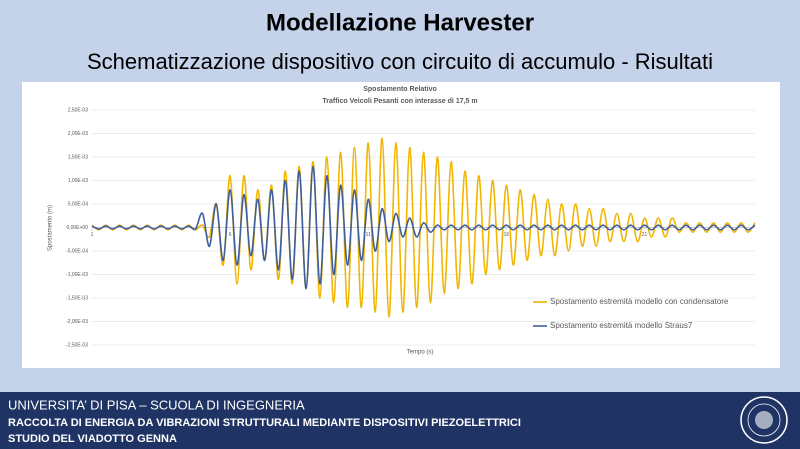 The height and width of the screenshot is (449, 800). What do you see at coordinates (400, 22) in the screenshot?
I see `slide-title: Modellazione Harvester` at bounding box center [400, 22].